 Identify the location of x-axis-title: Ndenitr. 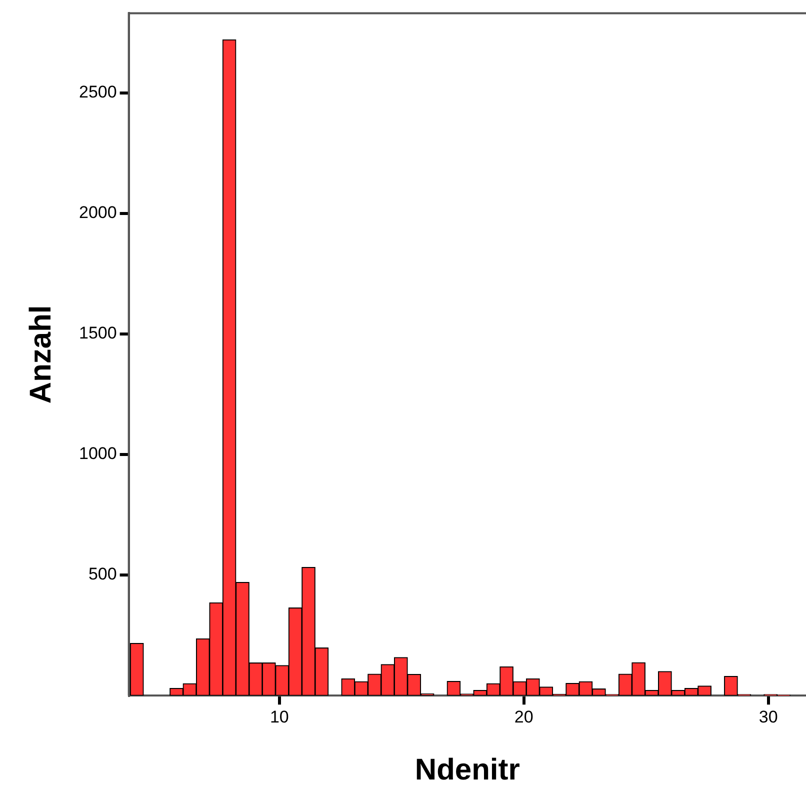
(467, 769).